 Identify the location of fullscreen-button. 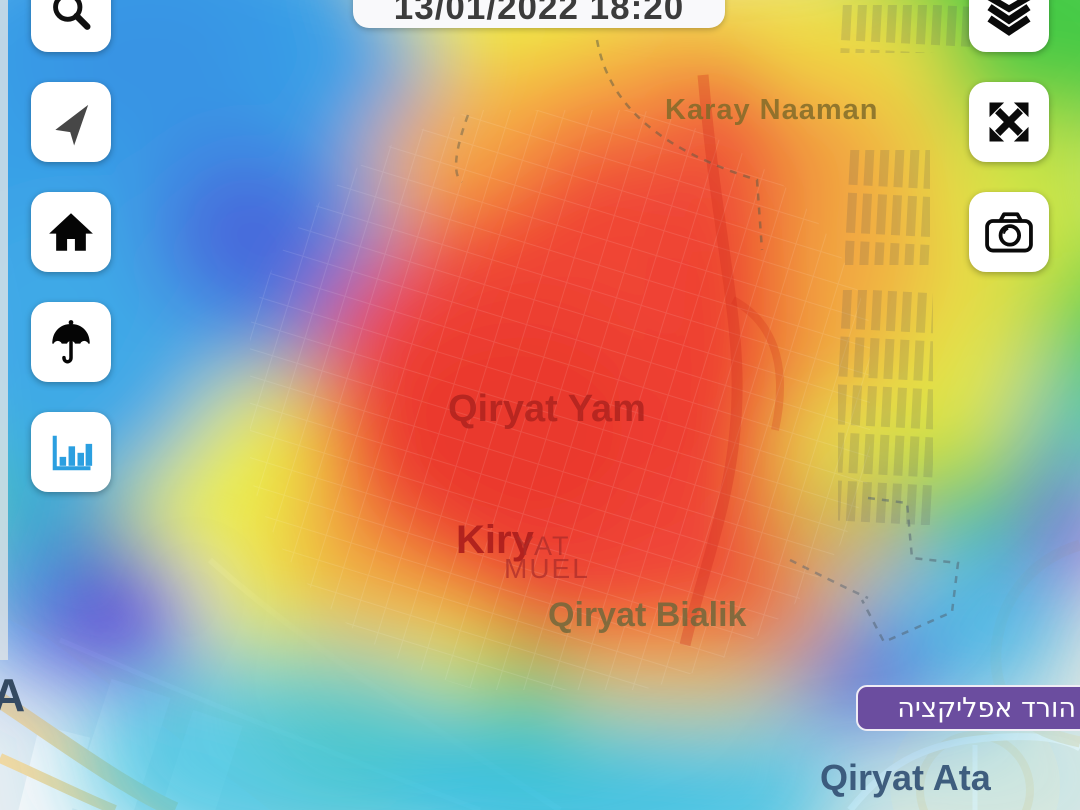
(1009, 122).